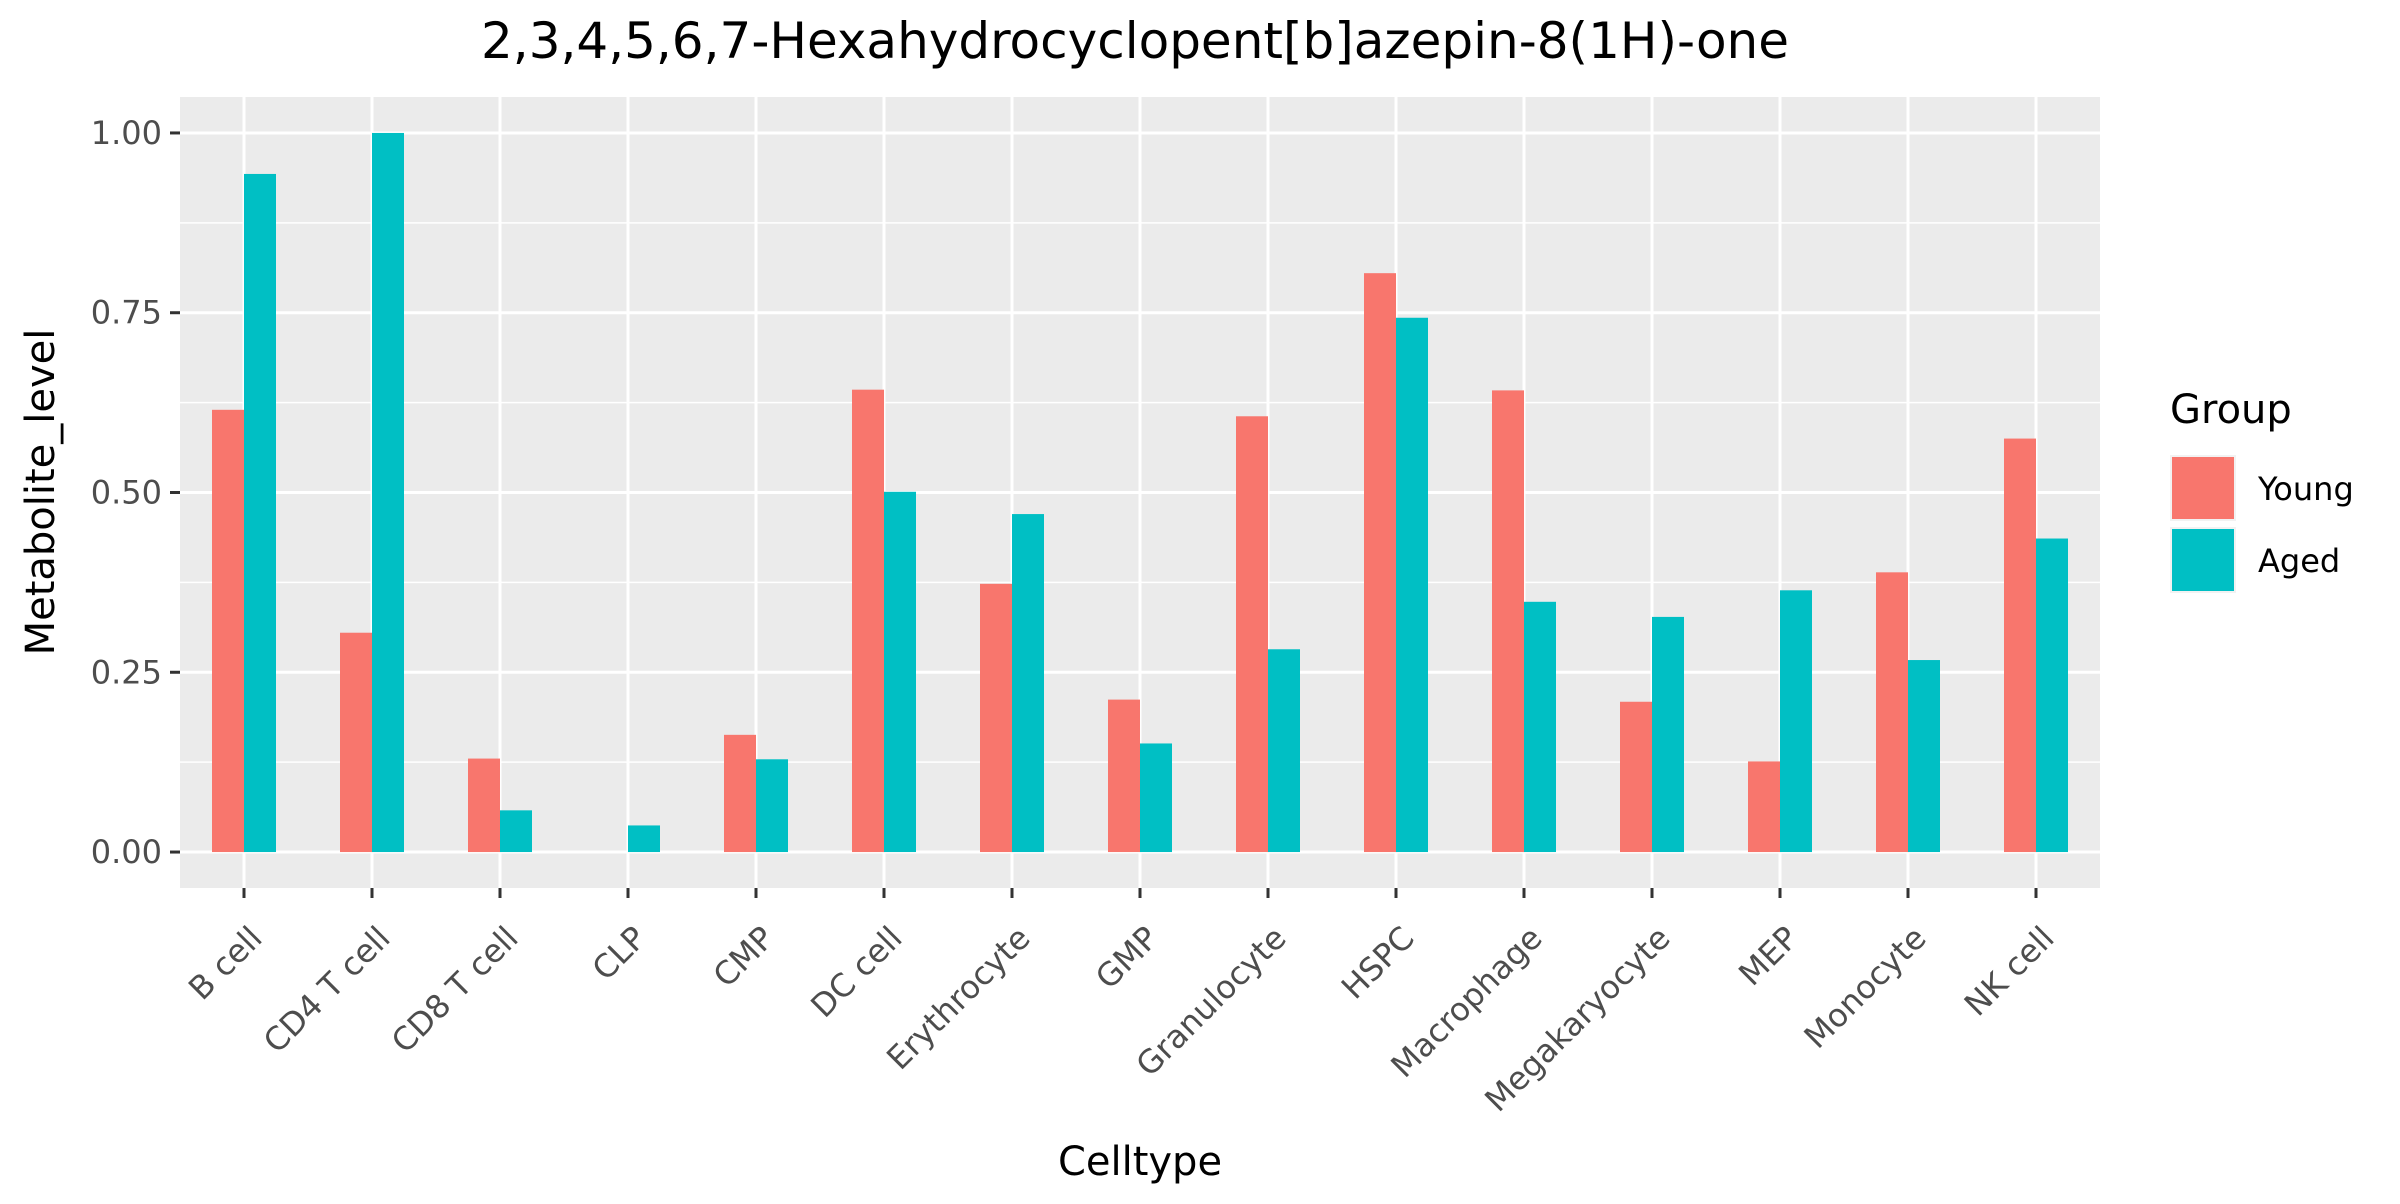  Describe the element at coordinates (856, 972) in the screenshot. I see `x-tick-label: DC cell` at that location.